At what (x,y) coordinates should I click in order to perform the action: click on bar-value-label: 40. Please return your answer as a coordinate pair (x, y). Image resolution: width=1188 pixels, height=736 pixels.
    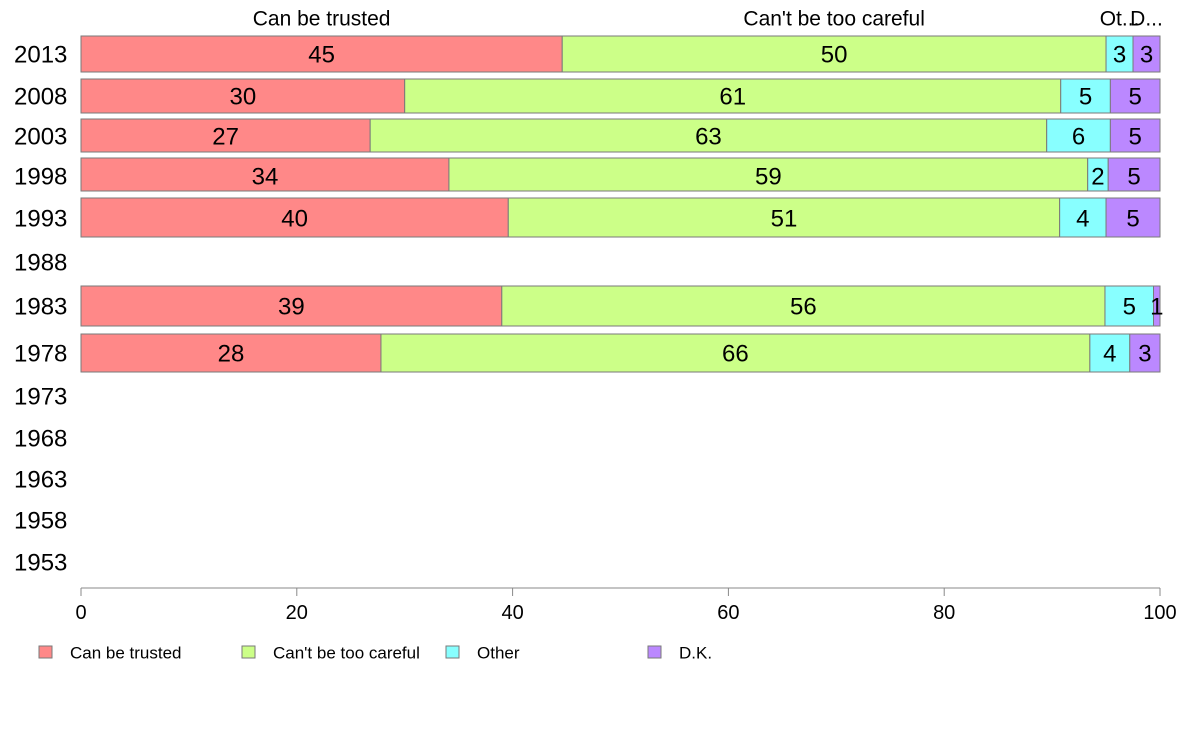
    Looking at the image, I should click on (294, 219).